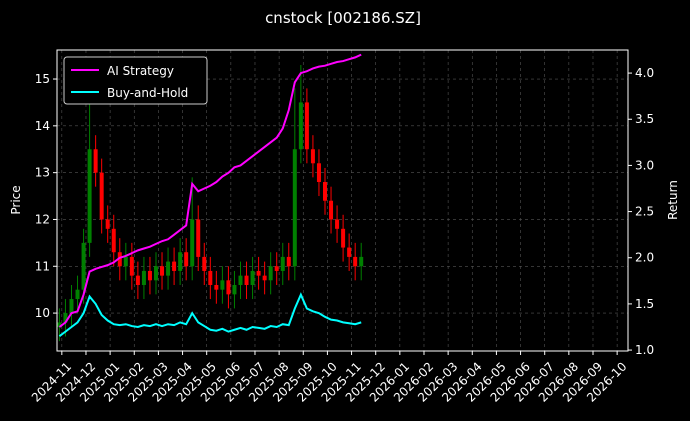 This screenshot has height=421, width=690. What do you see at coordinates (42, 219) in the screenshot?
I see `y-tick-label: 12` at bounding box center [42, 219].